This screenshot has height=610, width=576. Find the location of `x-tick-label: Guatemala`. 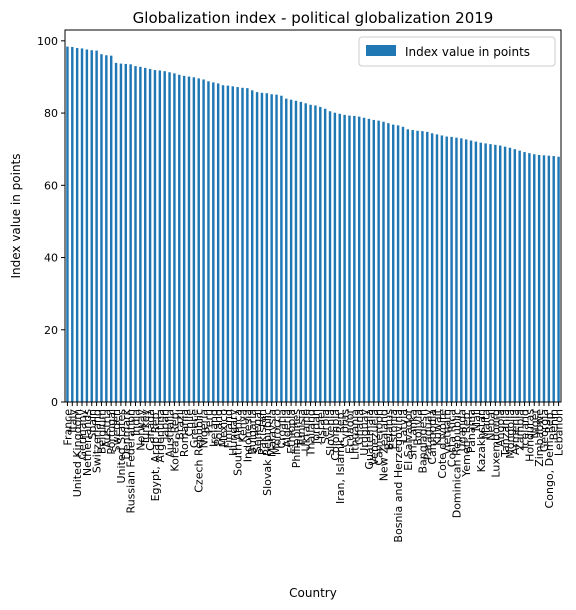

x-tick-label: Guatemala is located at coordinates (369, 439).